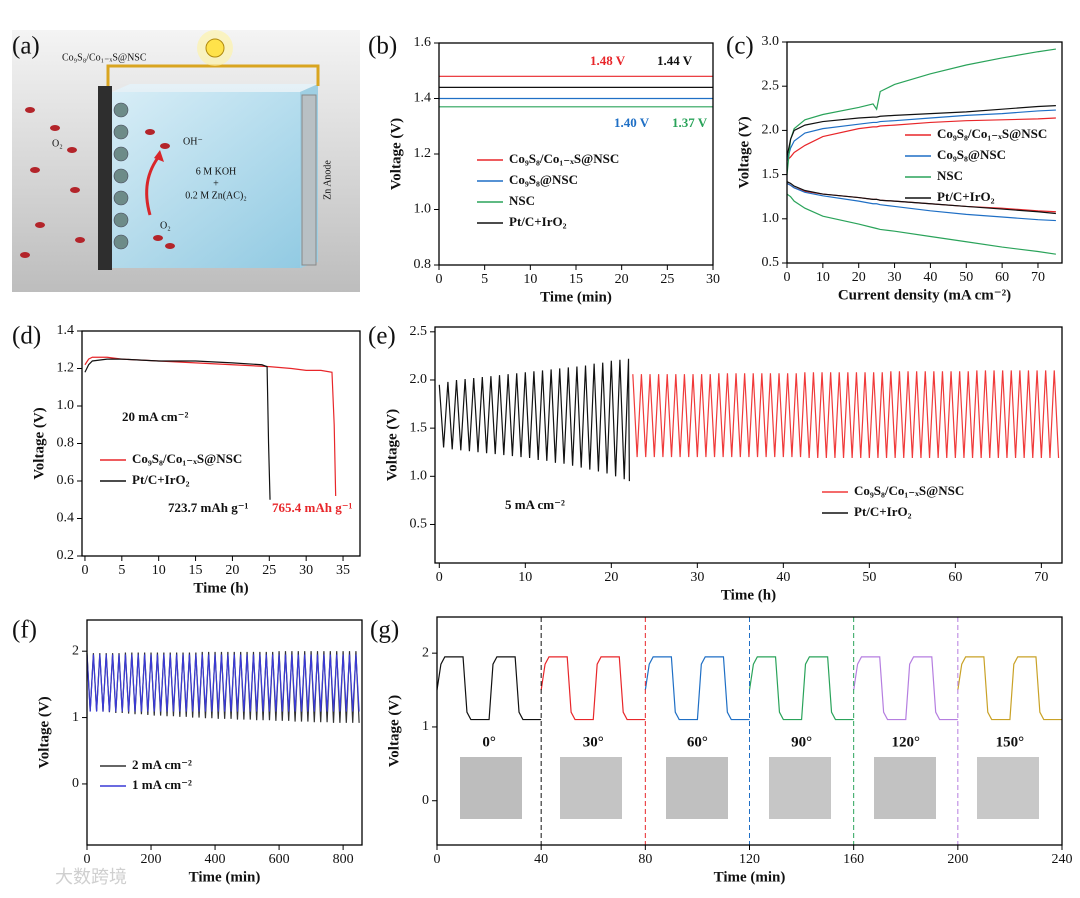  What do you see at coordinates (906, 743) in the screenshot?
I see `series-label: 120°` at bounding box center [906, 743].